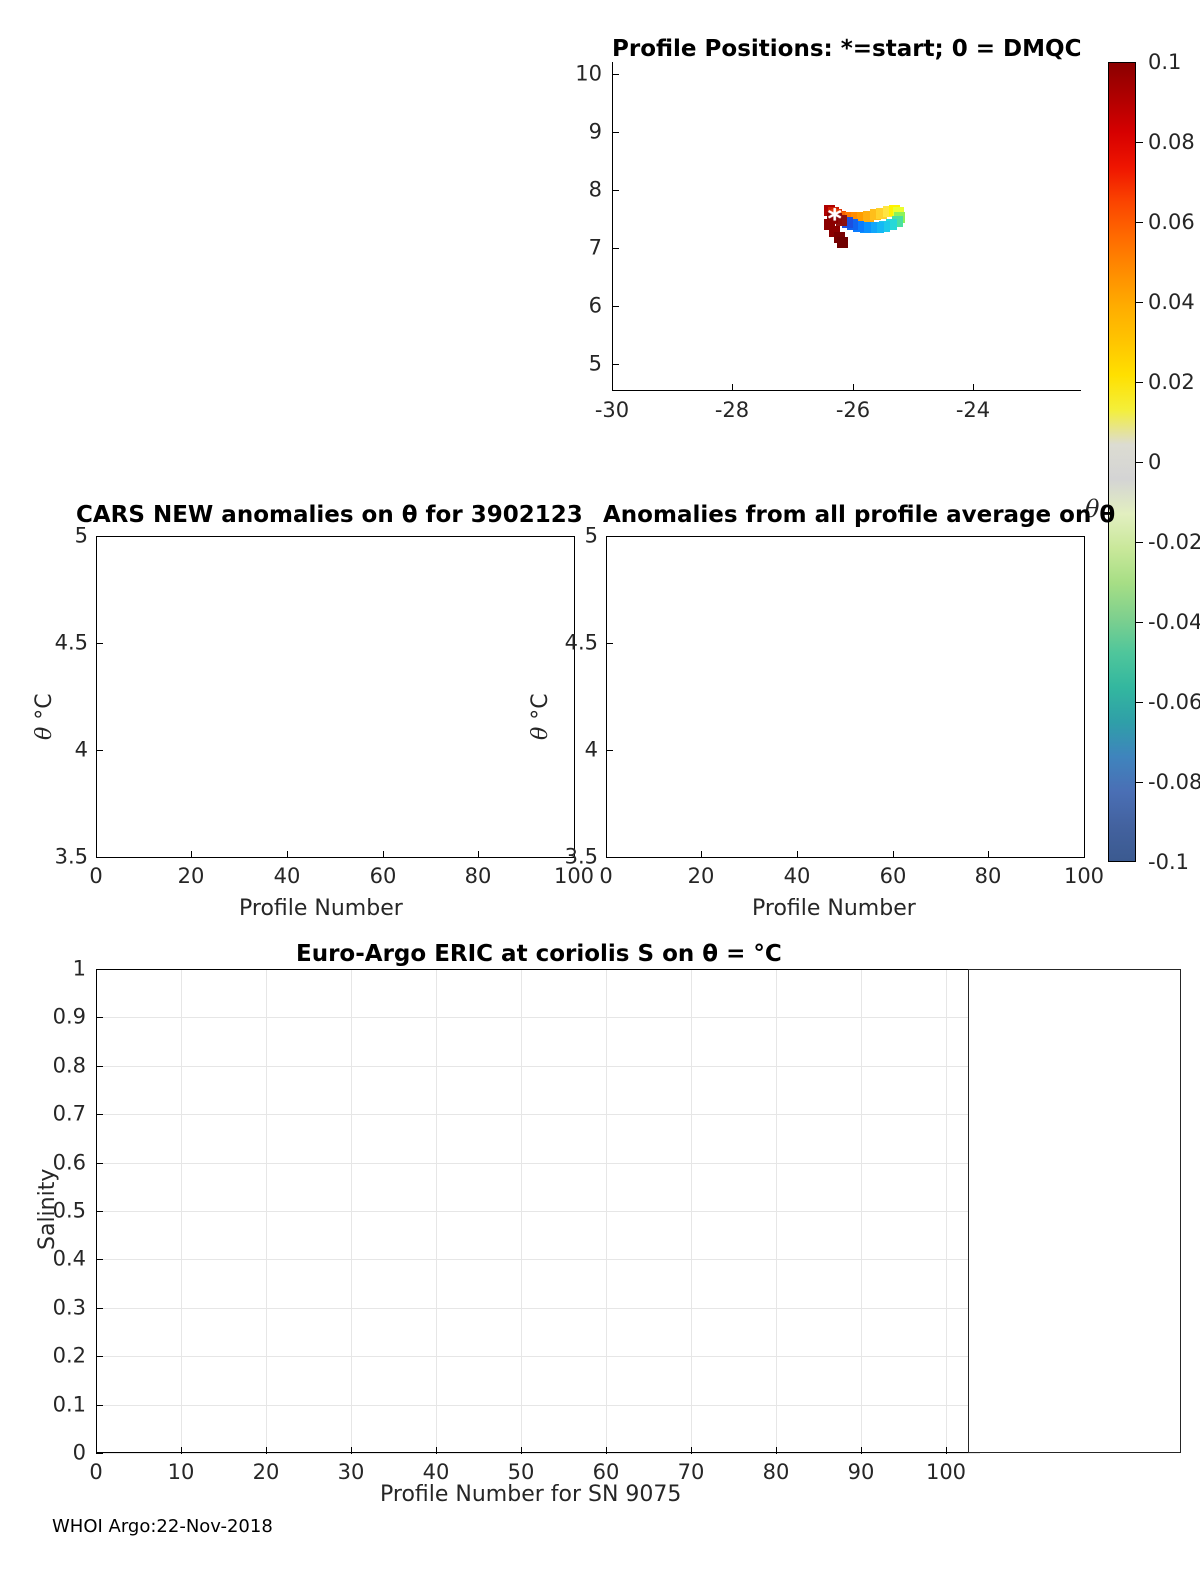 The width and height of the screenshot is (1200, 1575). Describe the element at coordinates (335, 857) in the screenshot. I see `cars-x-axis-line` at that location.